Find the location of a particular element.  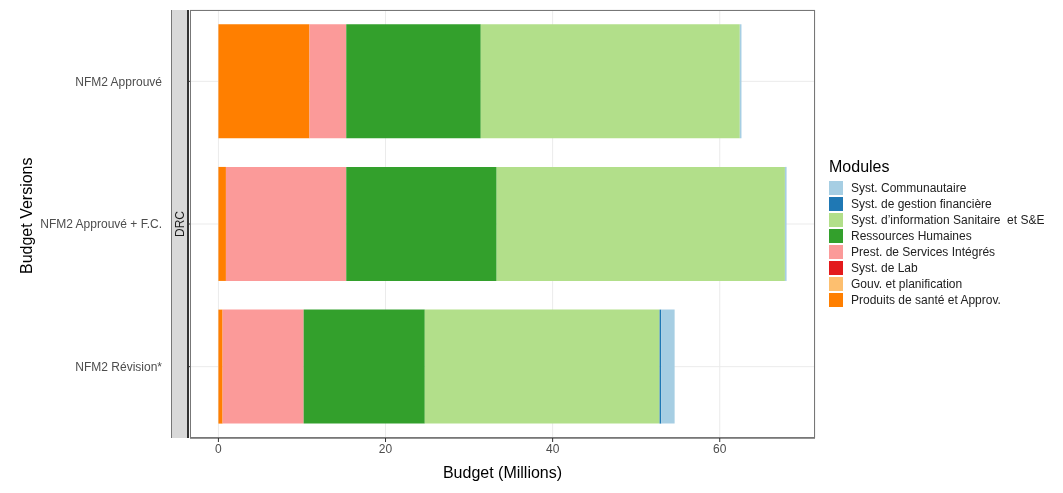

x-tick-label: 60 is located at coordinates (720, 448).